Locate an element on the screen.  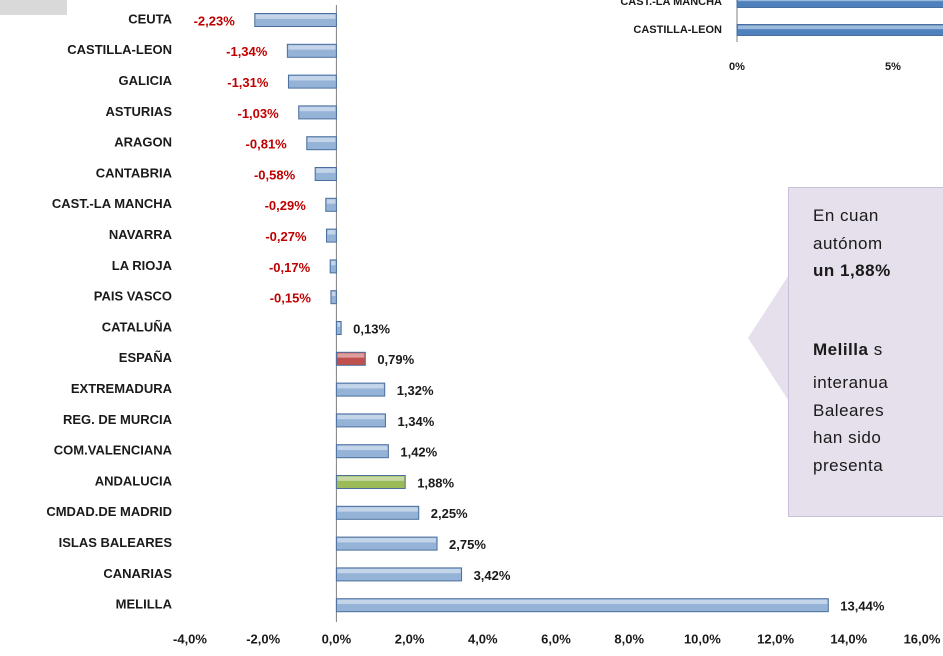
text-segment: s is located at coordinates (875, 349).